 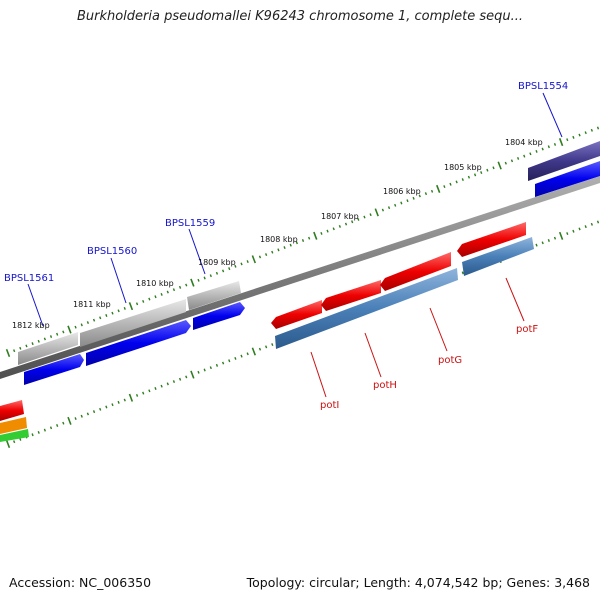 I want to click on scale-label-1809: 1809 kbp, so click(x=217, y=262).